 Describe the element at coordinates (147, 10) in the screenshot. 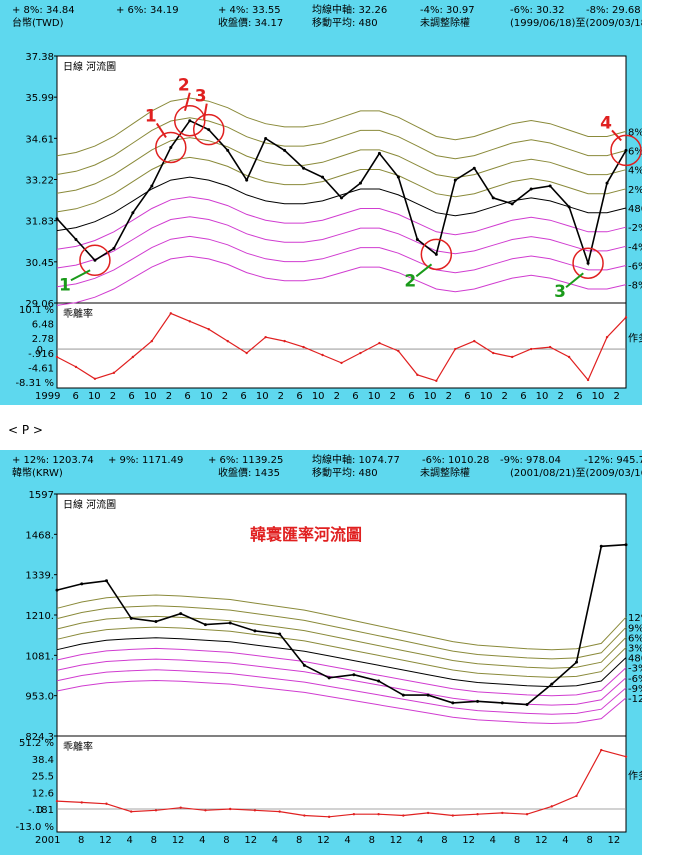

I see `header-stat-1: + 6%: 34.19` at that location.